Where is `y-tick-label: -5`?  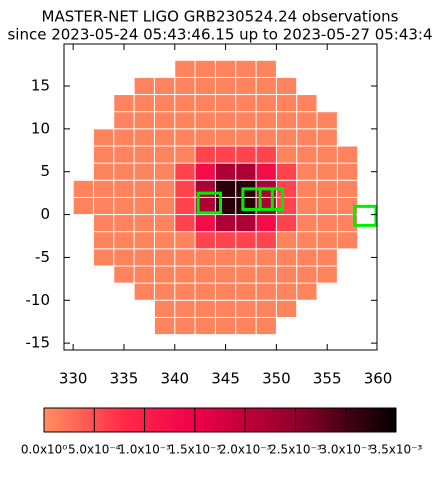
y-tick-label: -5 is located at coordinates (42, 257).